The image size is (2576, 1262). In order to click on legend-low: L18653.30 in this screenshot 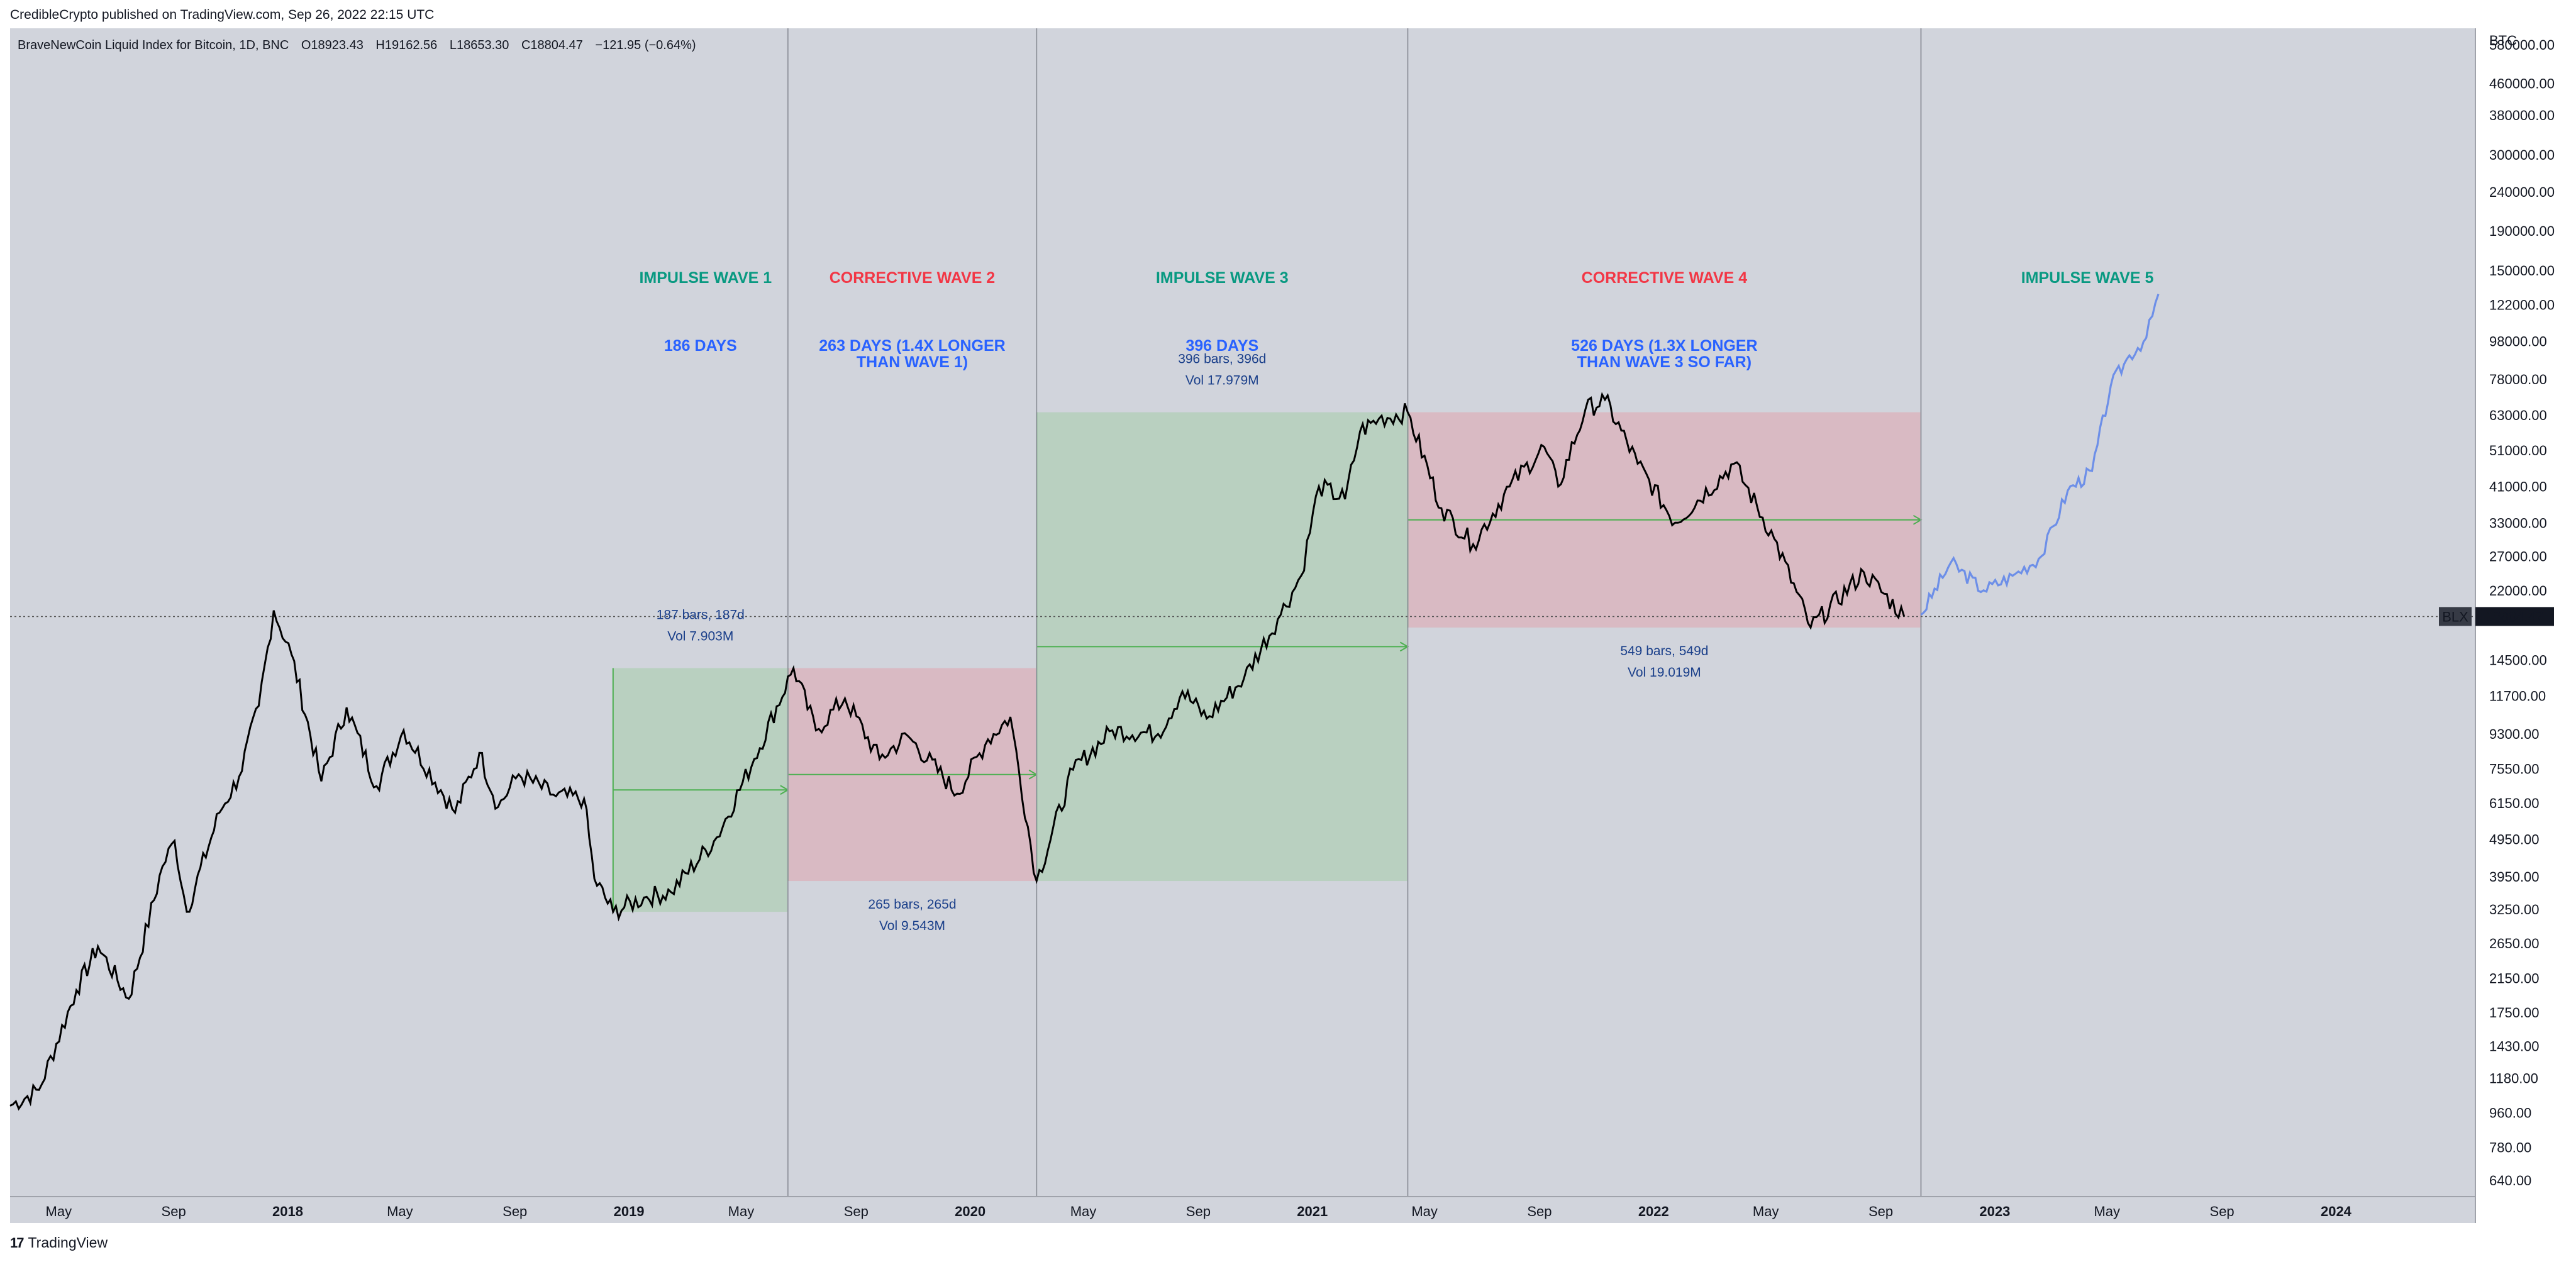, I will do `click(479, 45)`.